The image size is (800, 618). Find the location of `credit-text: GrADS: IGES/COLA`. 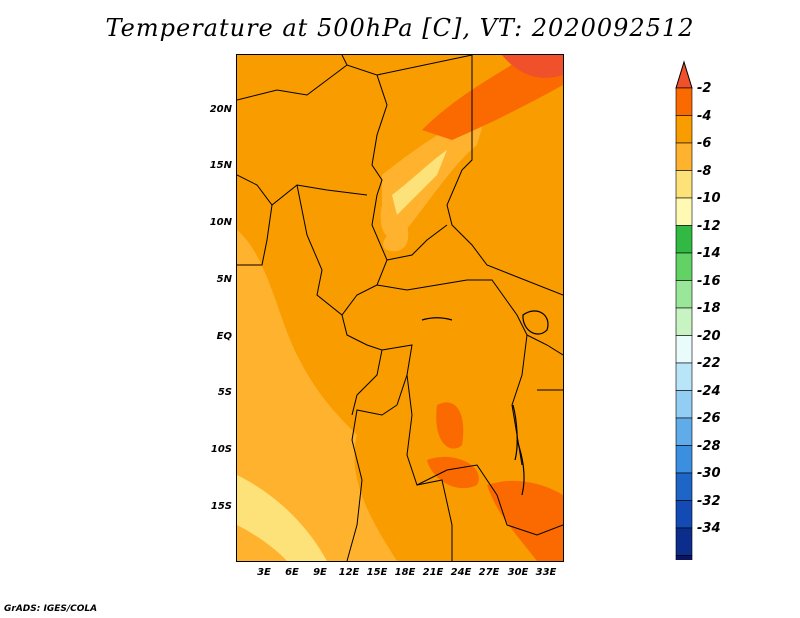

credit-text: GrADS: IGES/COLA is located at coordinates (51, 609).